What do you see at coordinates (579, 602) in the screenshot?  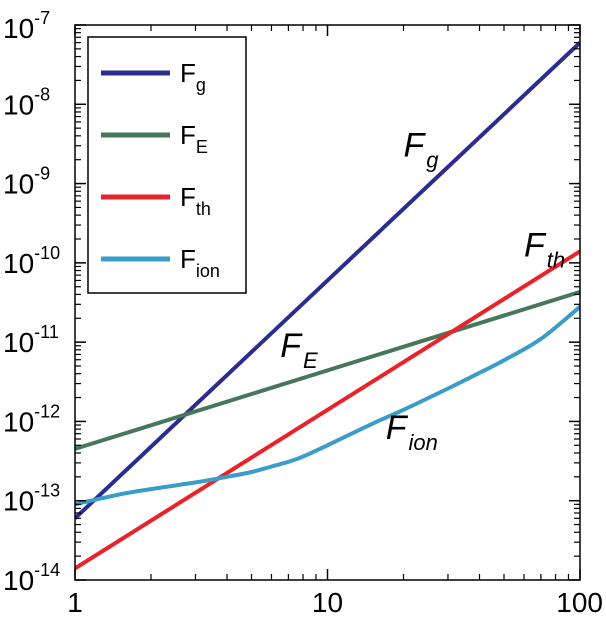 I see `x-tick-label: 100` at bounding box center [579, 602].